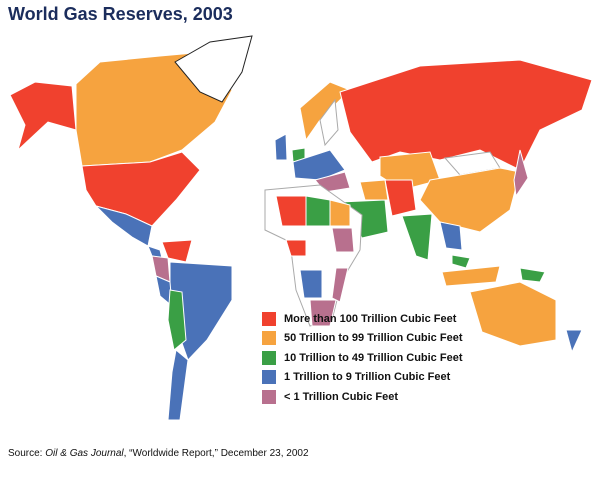 Image resolution: width=600 pixels, height=500 pixels. I want to click on sudan, so click(343, 240).